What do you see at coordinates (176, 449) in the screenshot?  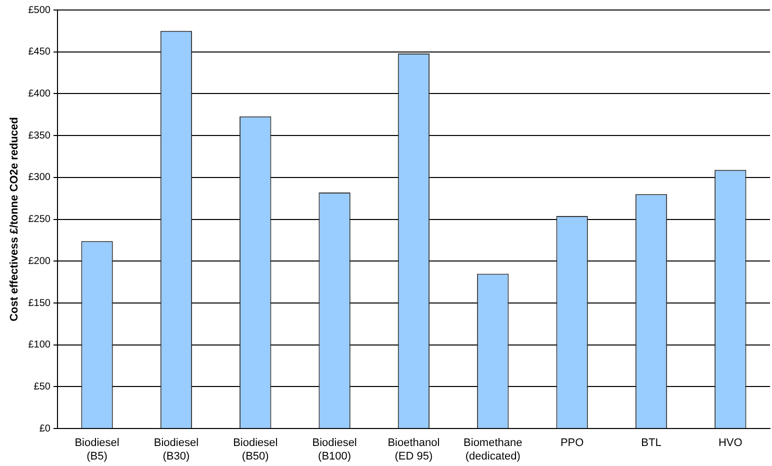 I see `x-tick-label: Biodiesel (B30)` at bounding box center [176, 449].